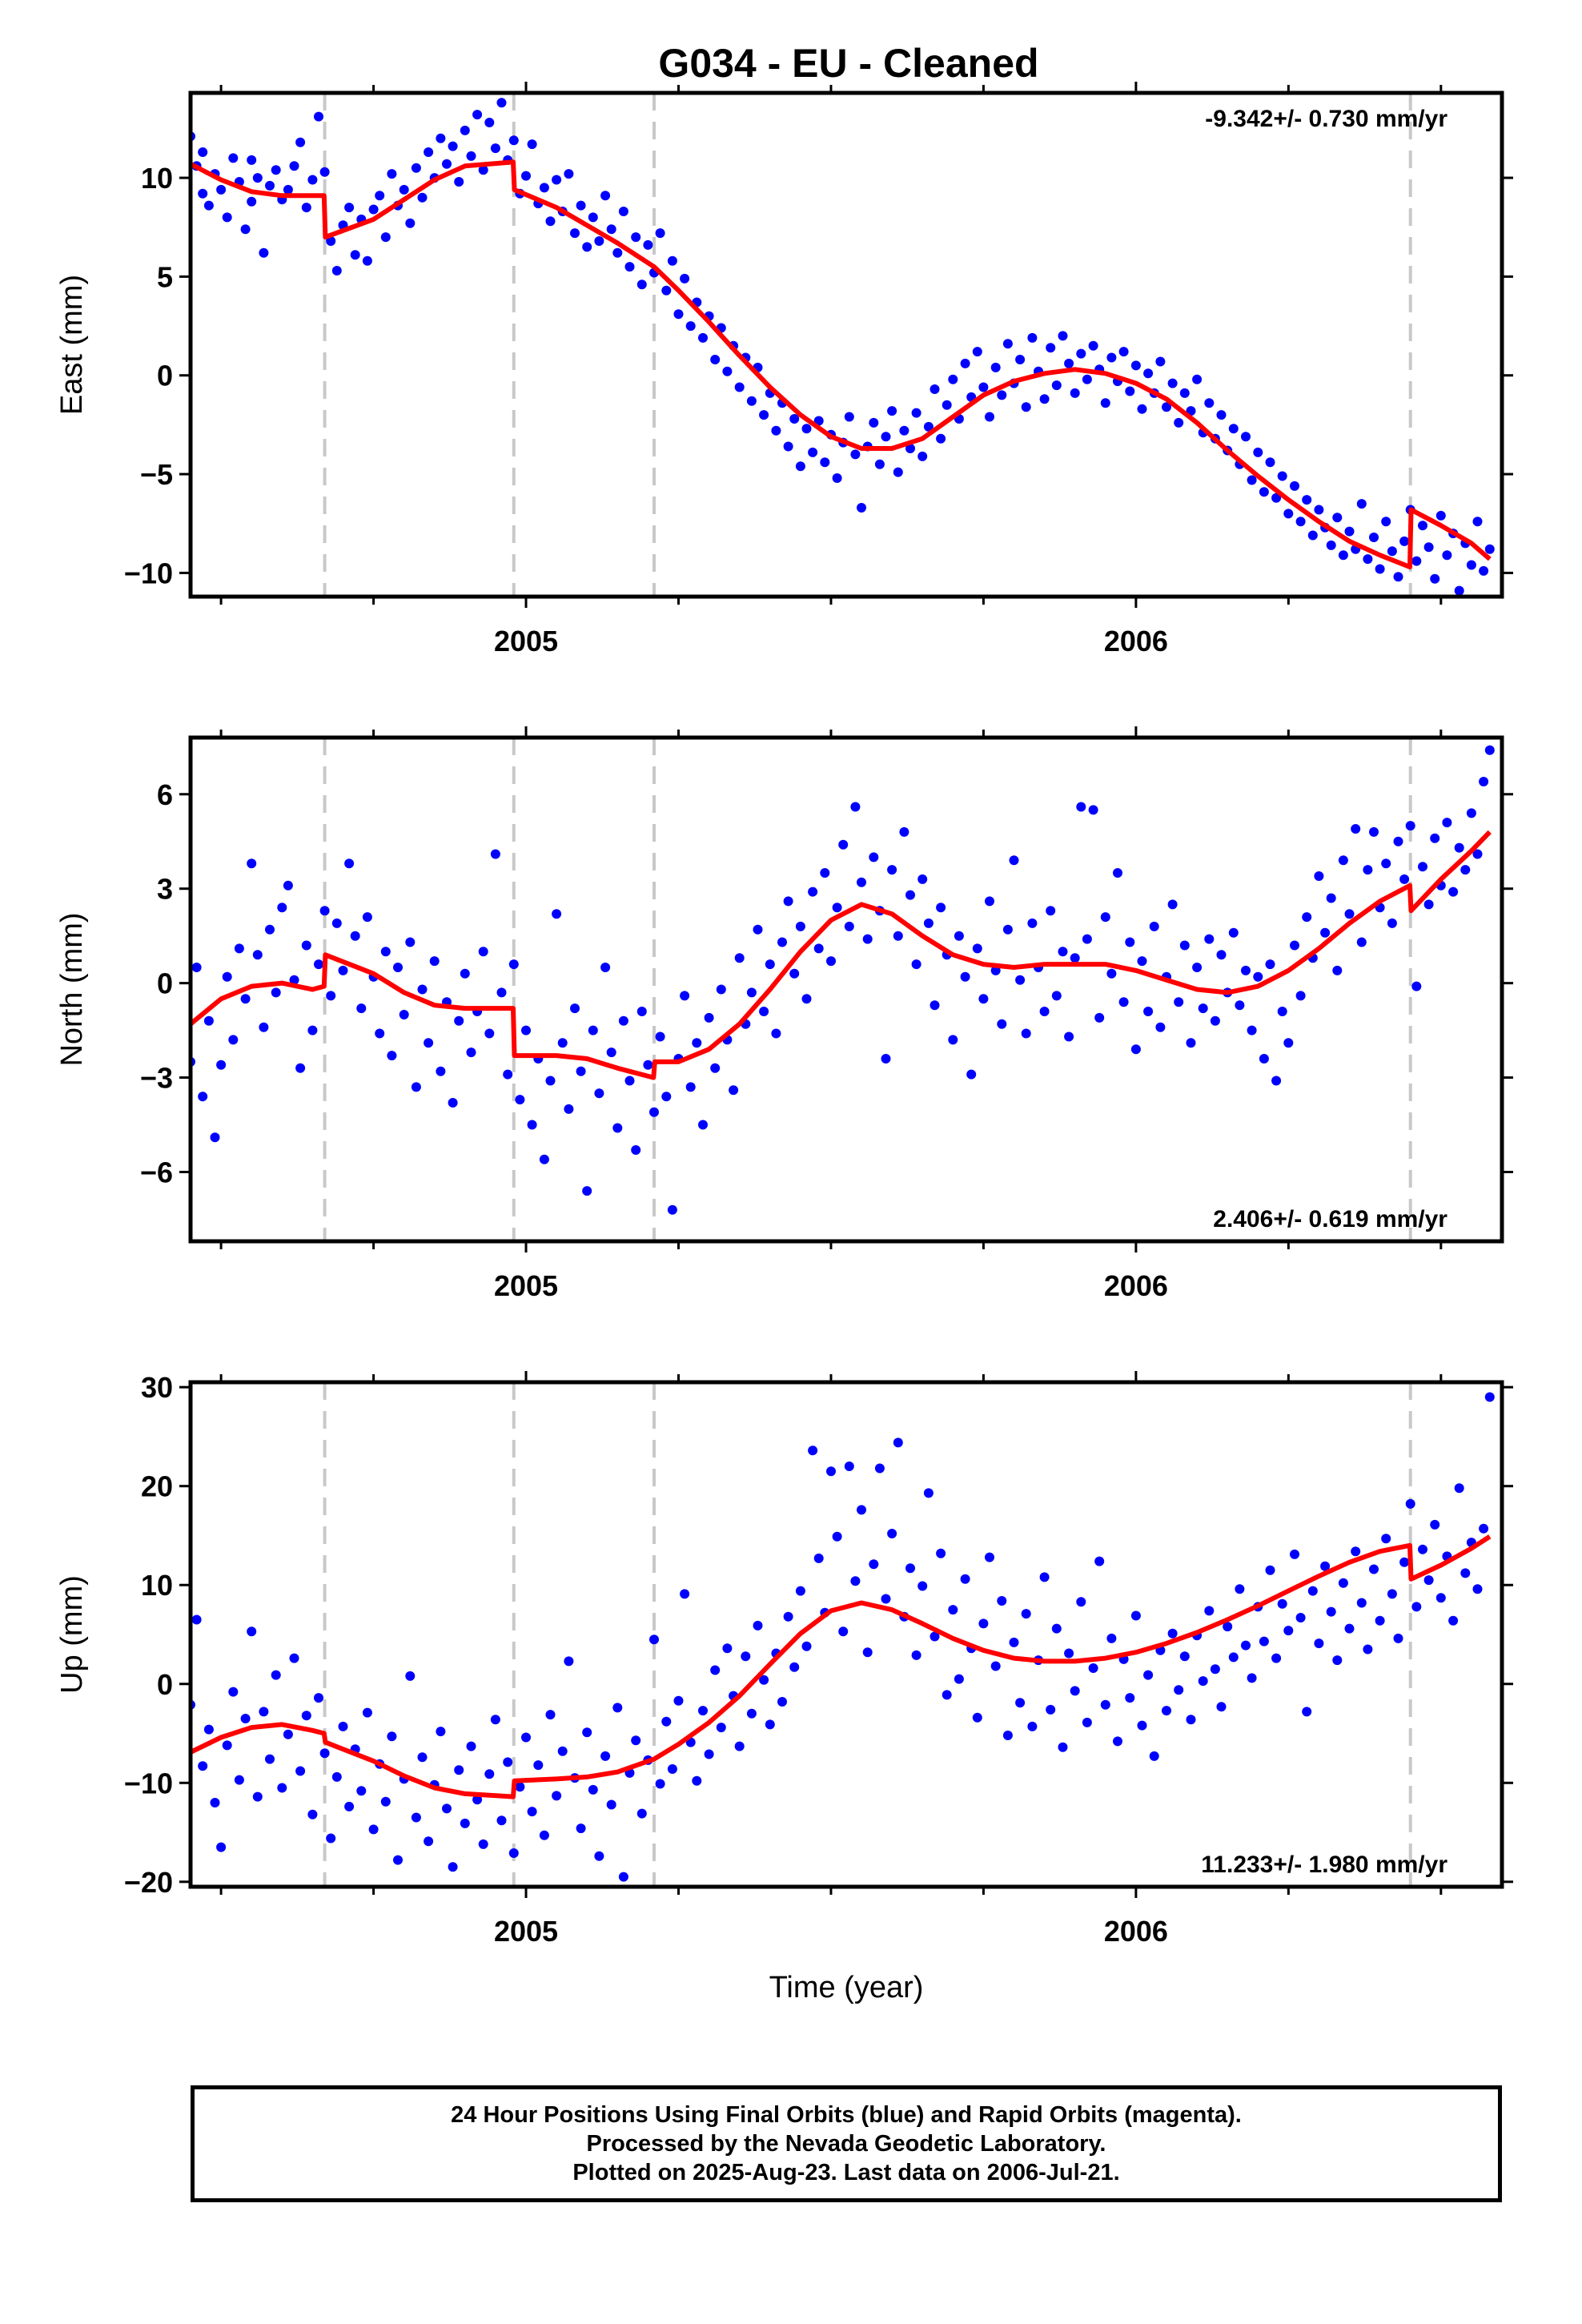 Image resolution: width=1582 pixels, height=2324 pixels. What do you see at coordinates (842, 364) in the screenshot?
I see `model-line` at bounding box center [842, 364].